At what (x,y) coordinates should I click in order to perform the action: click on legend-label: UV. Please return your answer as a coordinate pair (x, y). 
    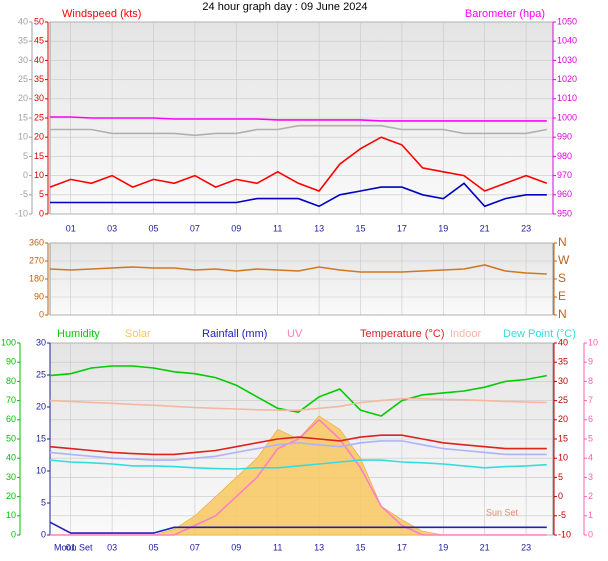
    Looking at the image, I should click on (295, 334).